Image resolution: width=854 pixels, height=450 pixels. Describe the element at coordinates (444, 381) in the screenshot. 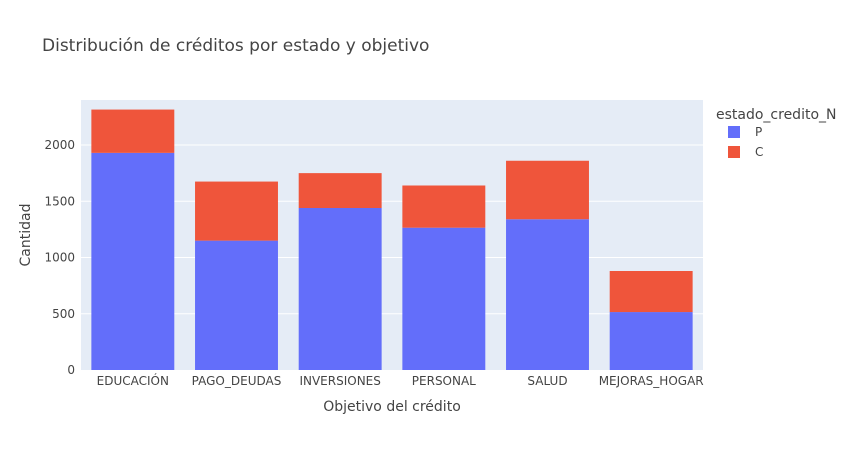

I see `x-tick-label: PERSONAL` at that location.